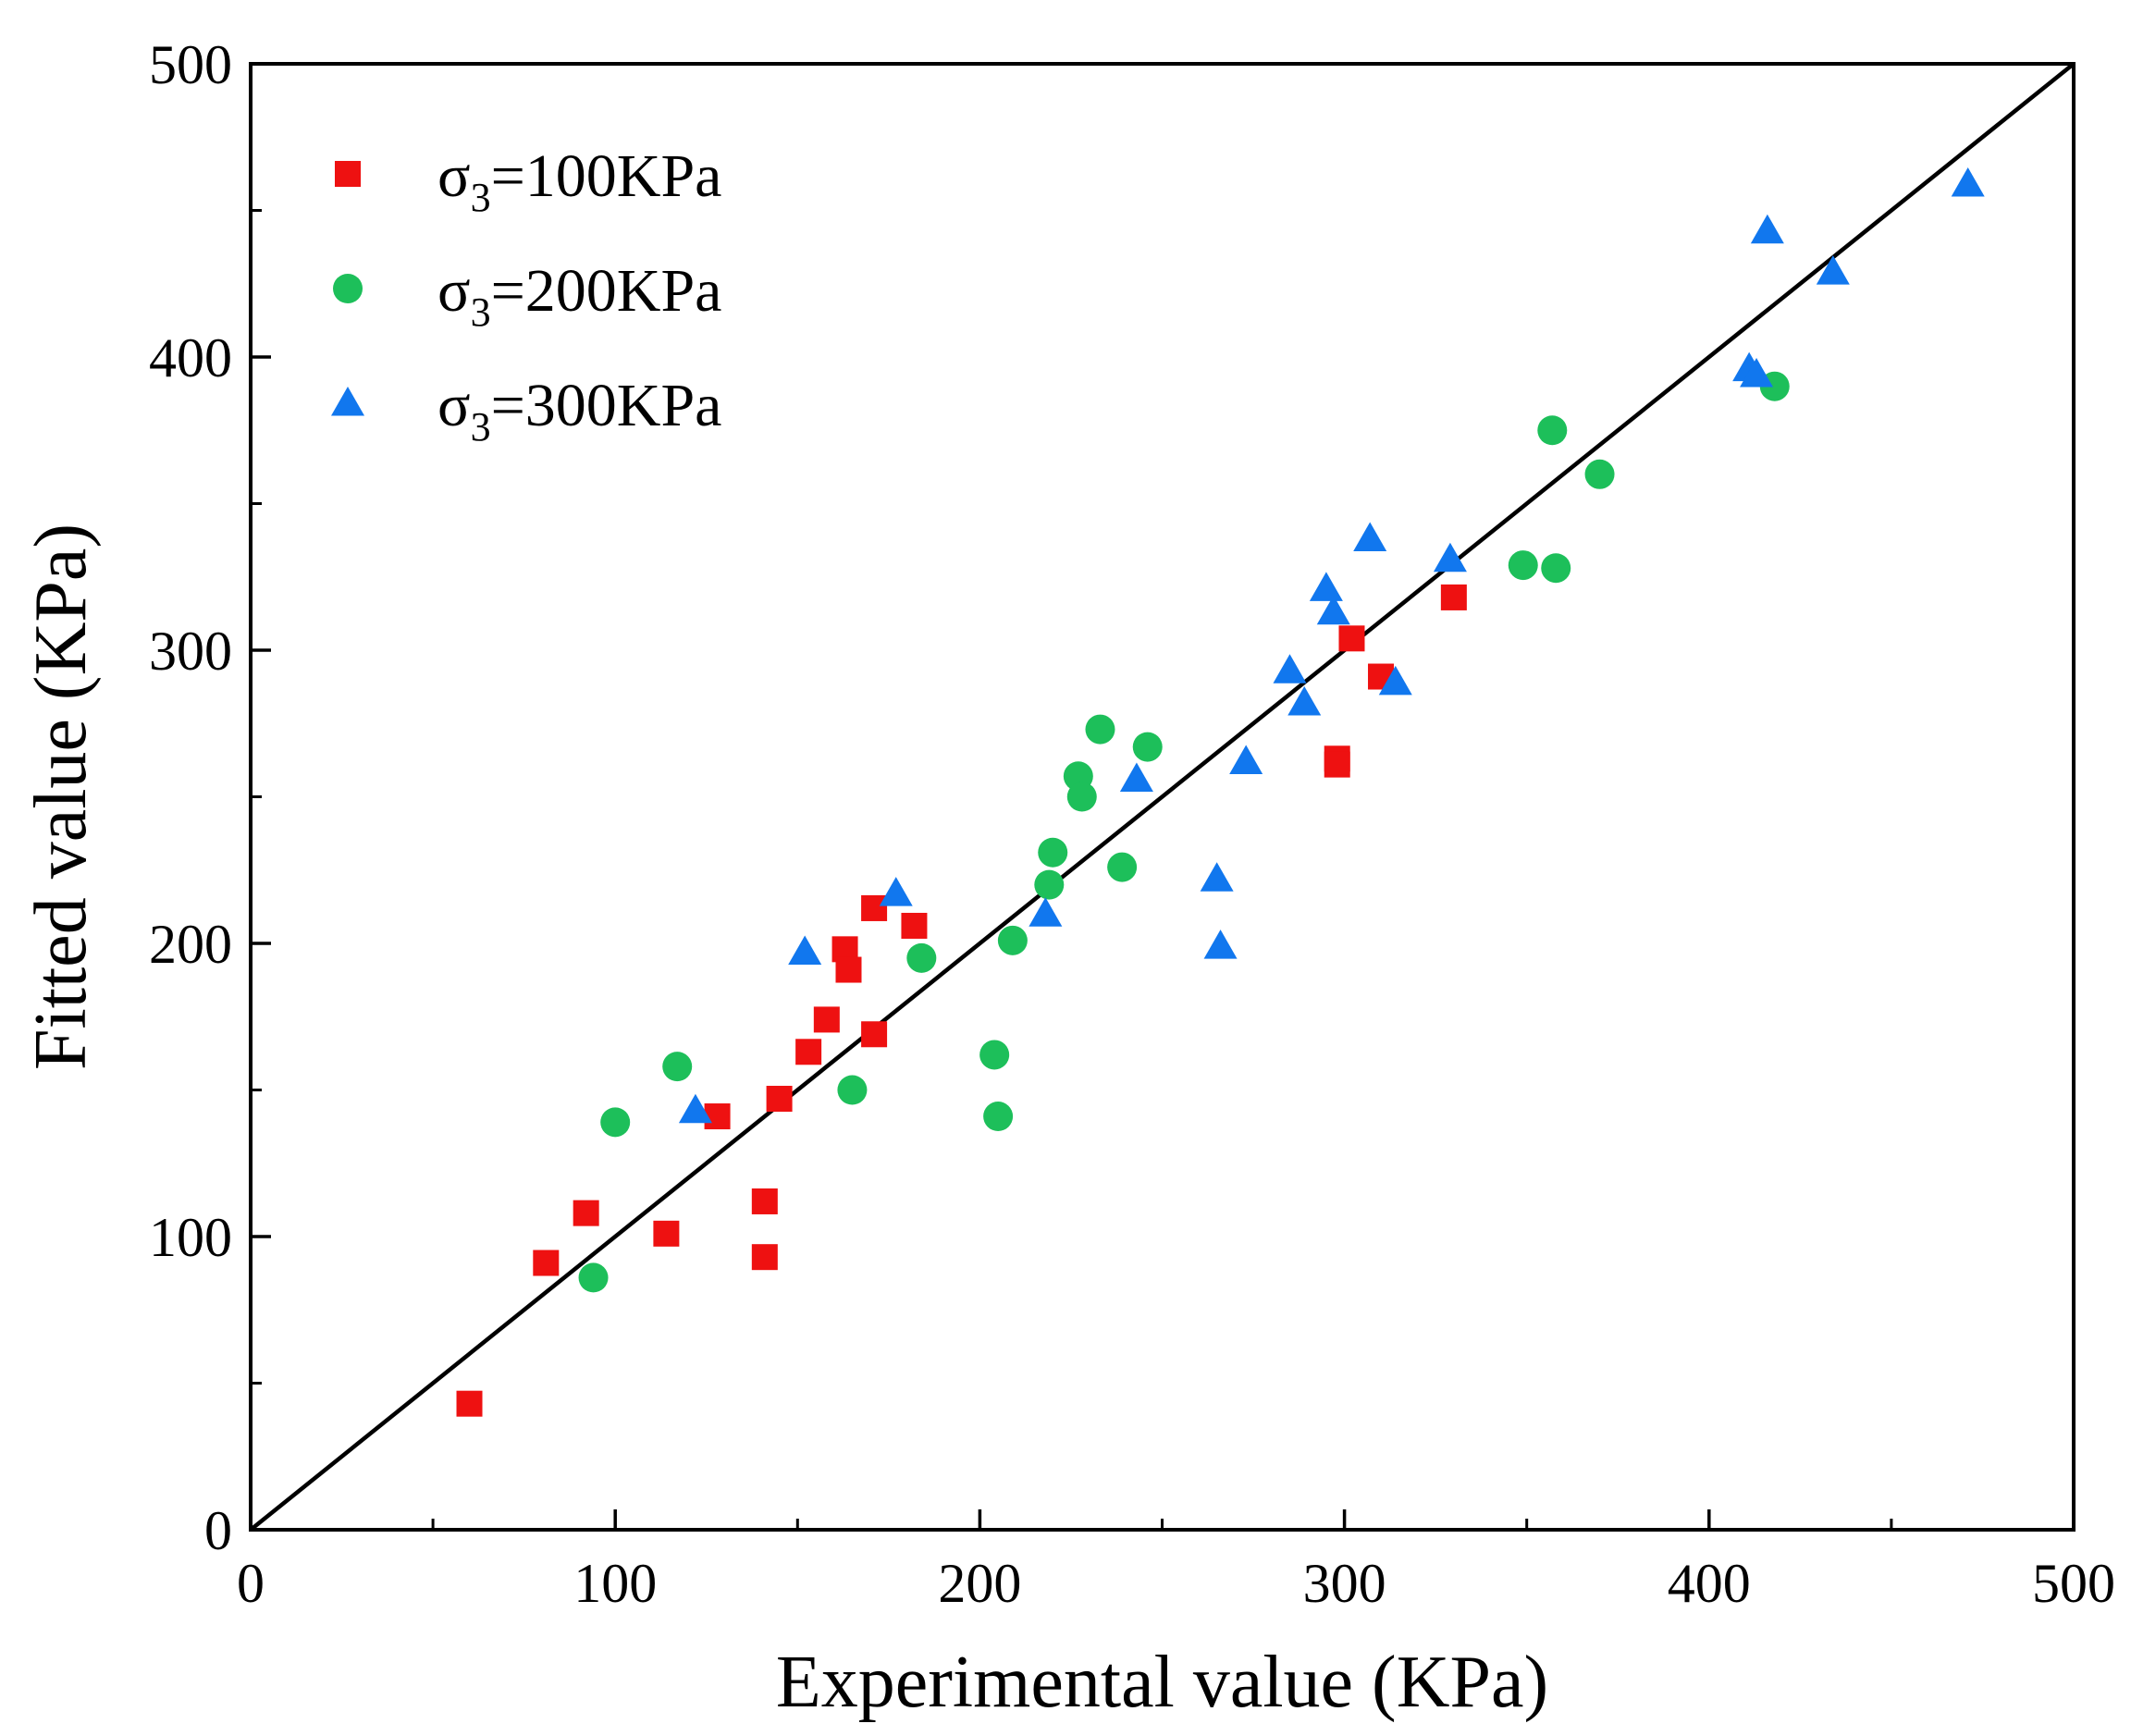 This screenshot has width=2131, height=1736. Describe the element at coordinates (61, 796) in the screenshot. I see `y-axis-label: Fitted value (KPa)` at that location.